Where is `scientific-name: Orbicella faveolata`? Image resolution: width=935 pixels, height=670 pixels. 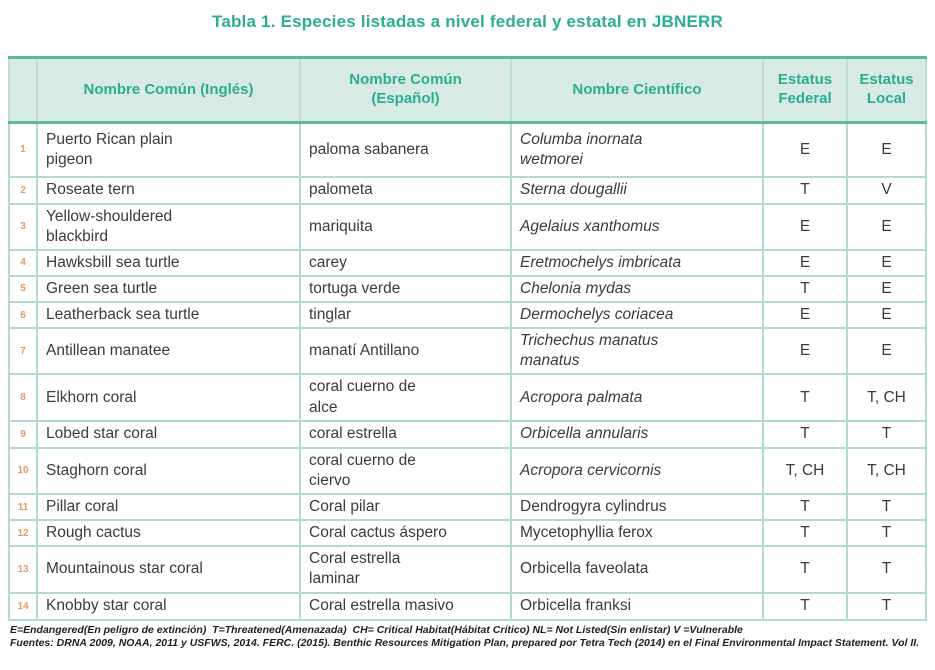 scientific-name: Orbicella faveolata is located at coordinates (637, 569).